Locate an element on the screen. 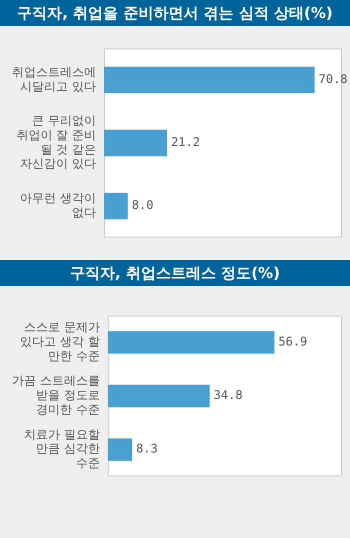  chart-title: 구직자, 취업스트레스 정도(%) is located at coordinates (175, 273).